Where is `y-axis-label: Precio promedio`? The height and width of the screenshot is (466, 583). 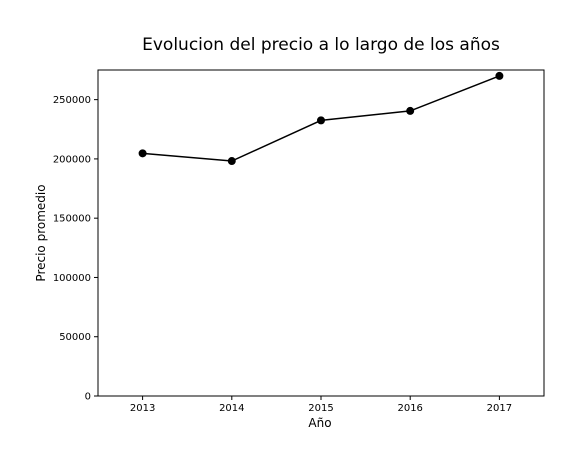 y-axis-label: Precio promedio is located at coordinates (41, 232).